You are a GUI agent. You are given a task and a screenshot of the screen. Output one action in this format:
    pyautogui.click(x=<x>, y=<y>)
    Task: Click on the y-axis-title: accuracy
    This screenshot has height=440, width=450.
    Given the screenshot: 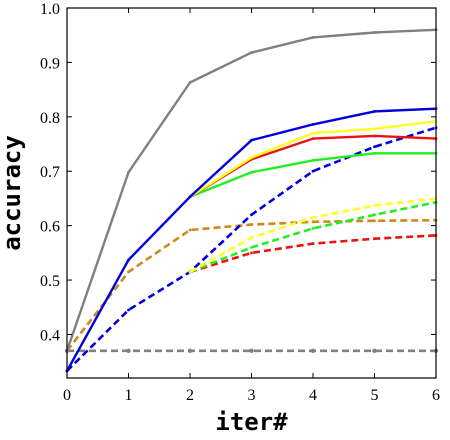 What is the action you would take?
    pyautogui.click(x=13, y=193)
    